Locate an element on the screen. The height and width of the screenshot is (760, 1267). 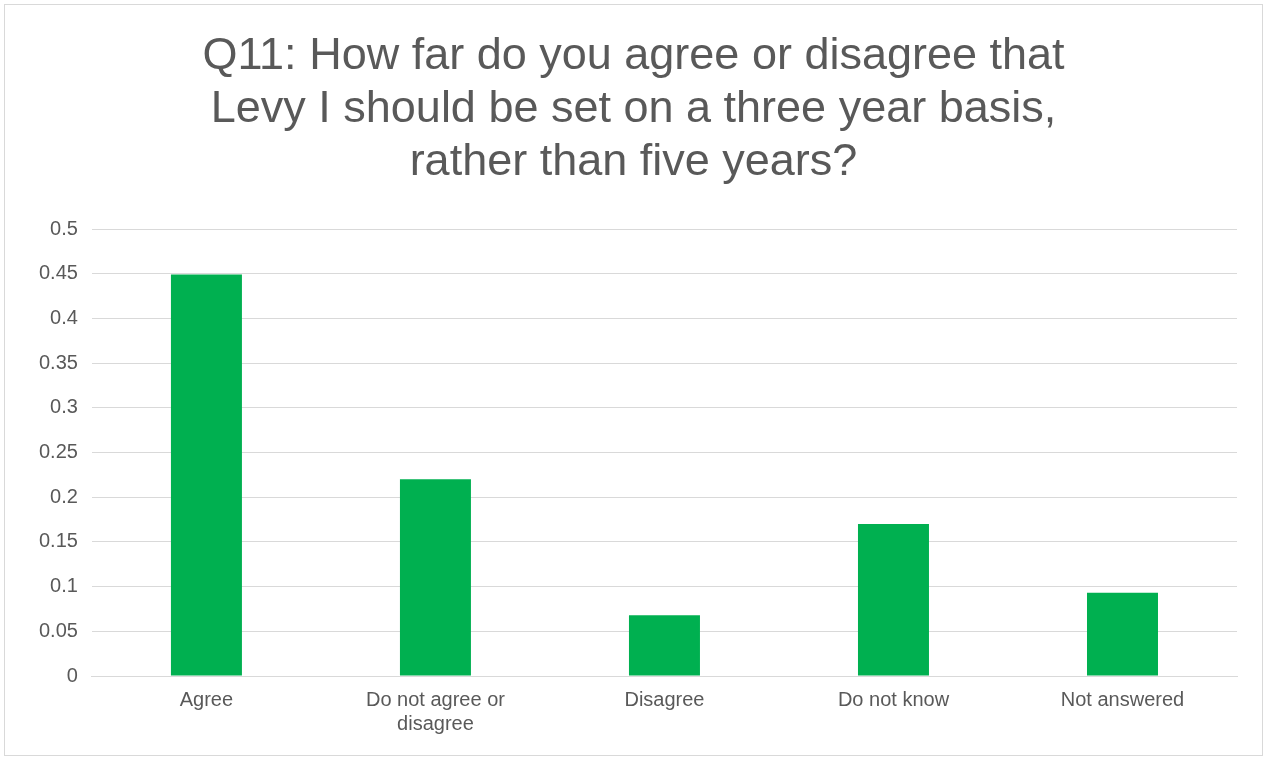
x-tick-label: Agree is located at coordinates (206, 698).